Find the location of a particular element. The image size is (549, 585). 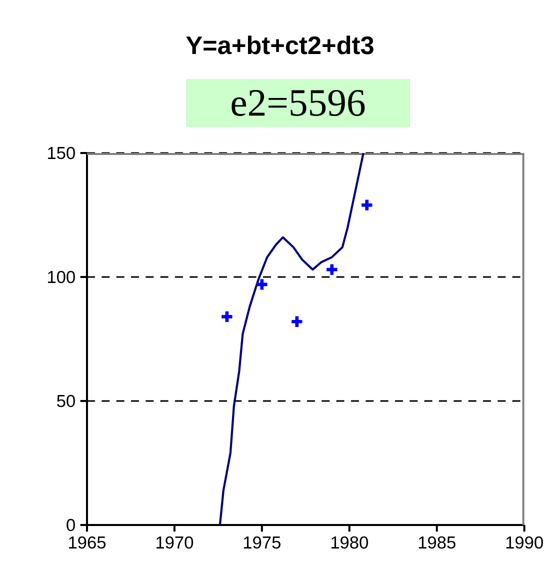

y-tick-label: 50 is located at coordinates (66, 401).